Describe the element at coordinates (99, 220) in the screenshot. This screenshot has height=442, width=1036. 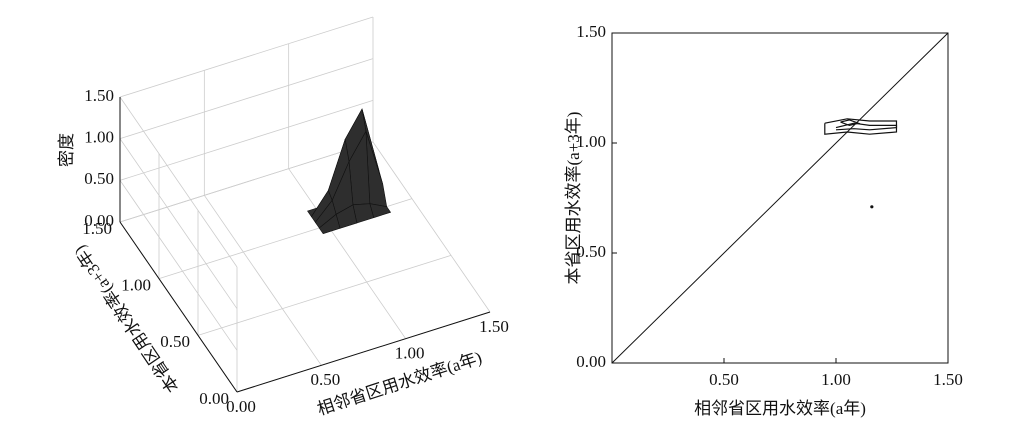
I see `z-tick-label: 0.00` at that location.